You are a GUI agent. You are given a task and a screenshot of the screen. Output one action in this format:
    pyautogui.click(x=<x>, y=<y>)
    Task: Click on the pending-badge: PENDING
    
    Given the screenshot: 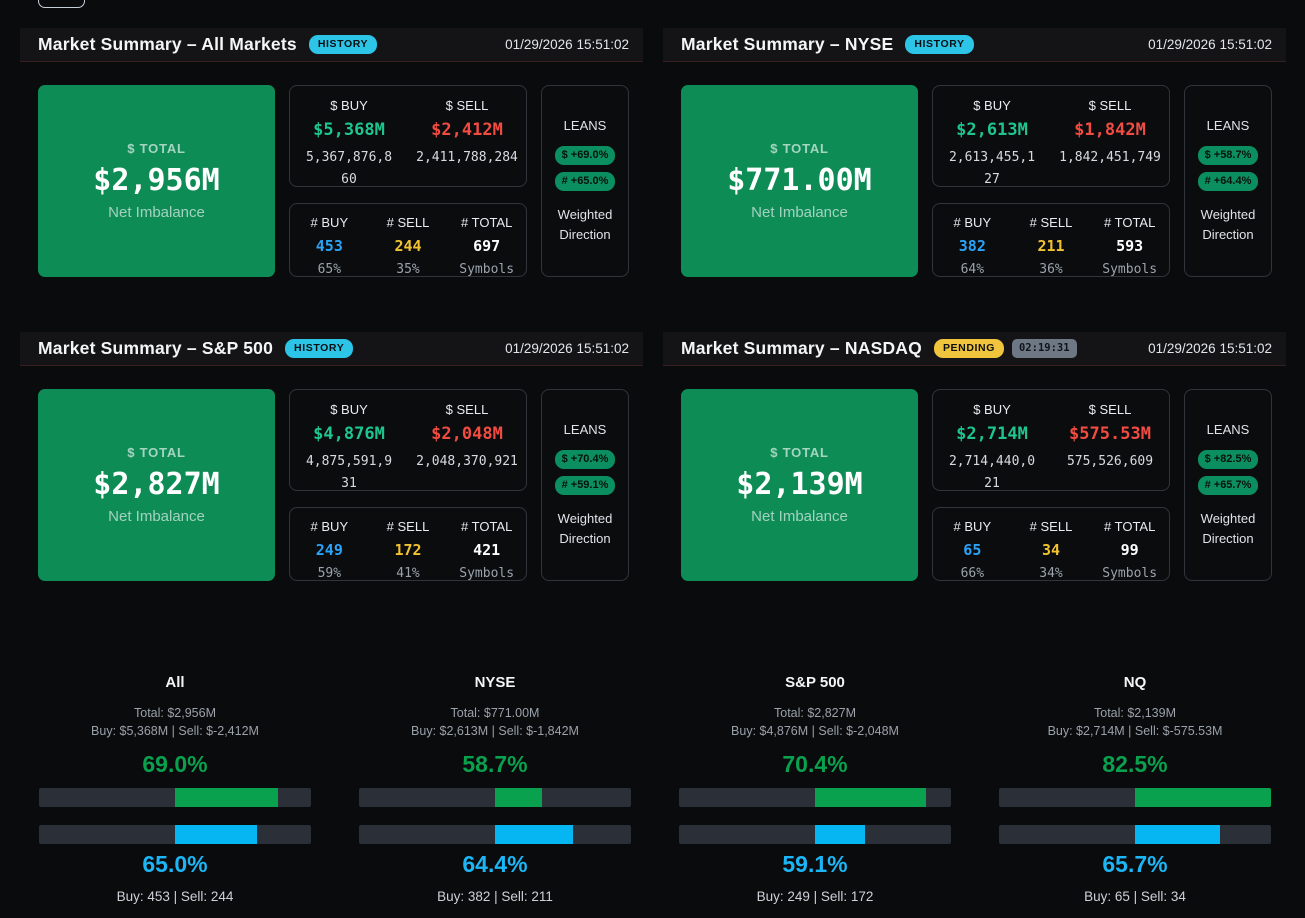 What is the action you would take?
    pyautogui.click(x=968, y=348)
    